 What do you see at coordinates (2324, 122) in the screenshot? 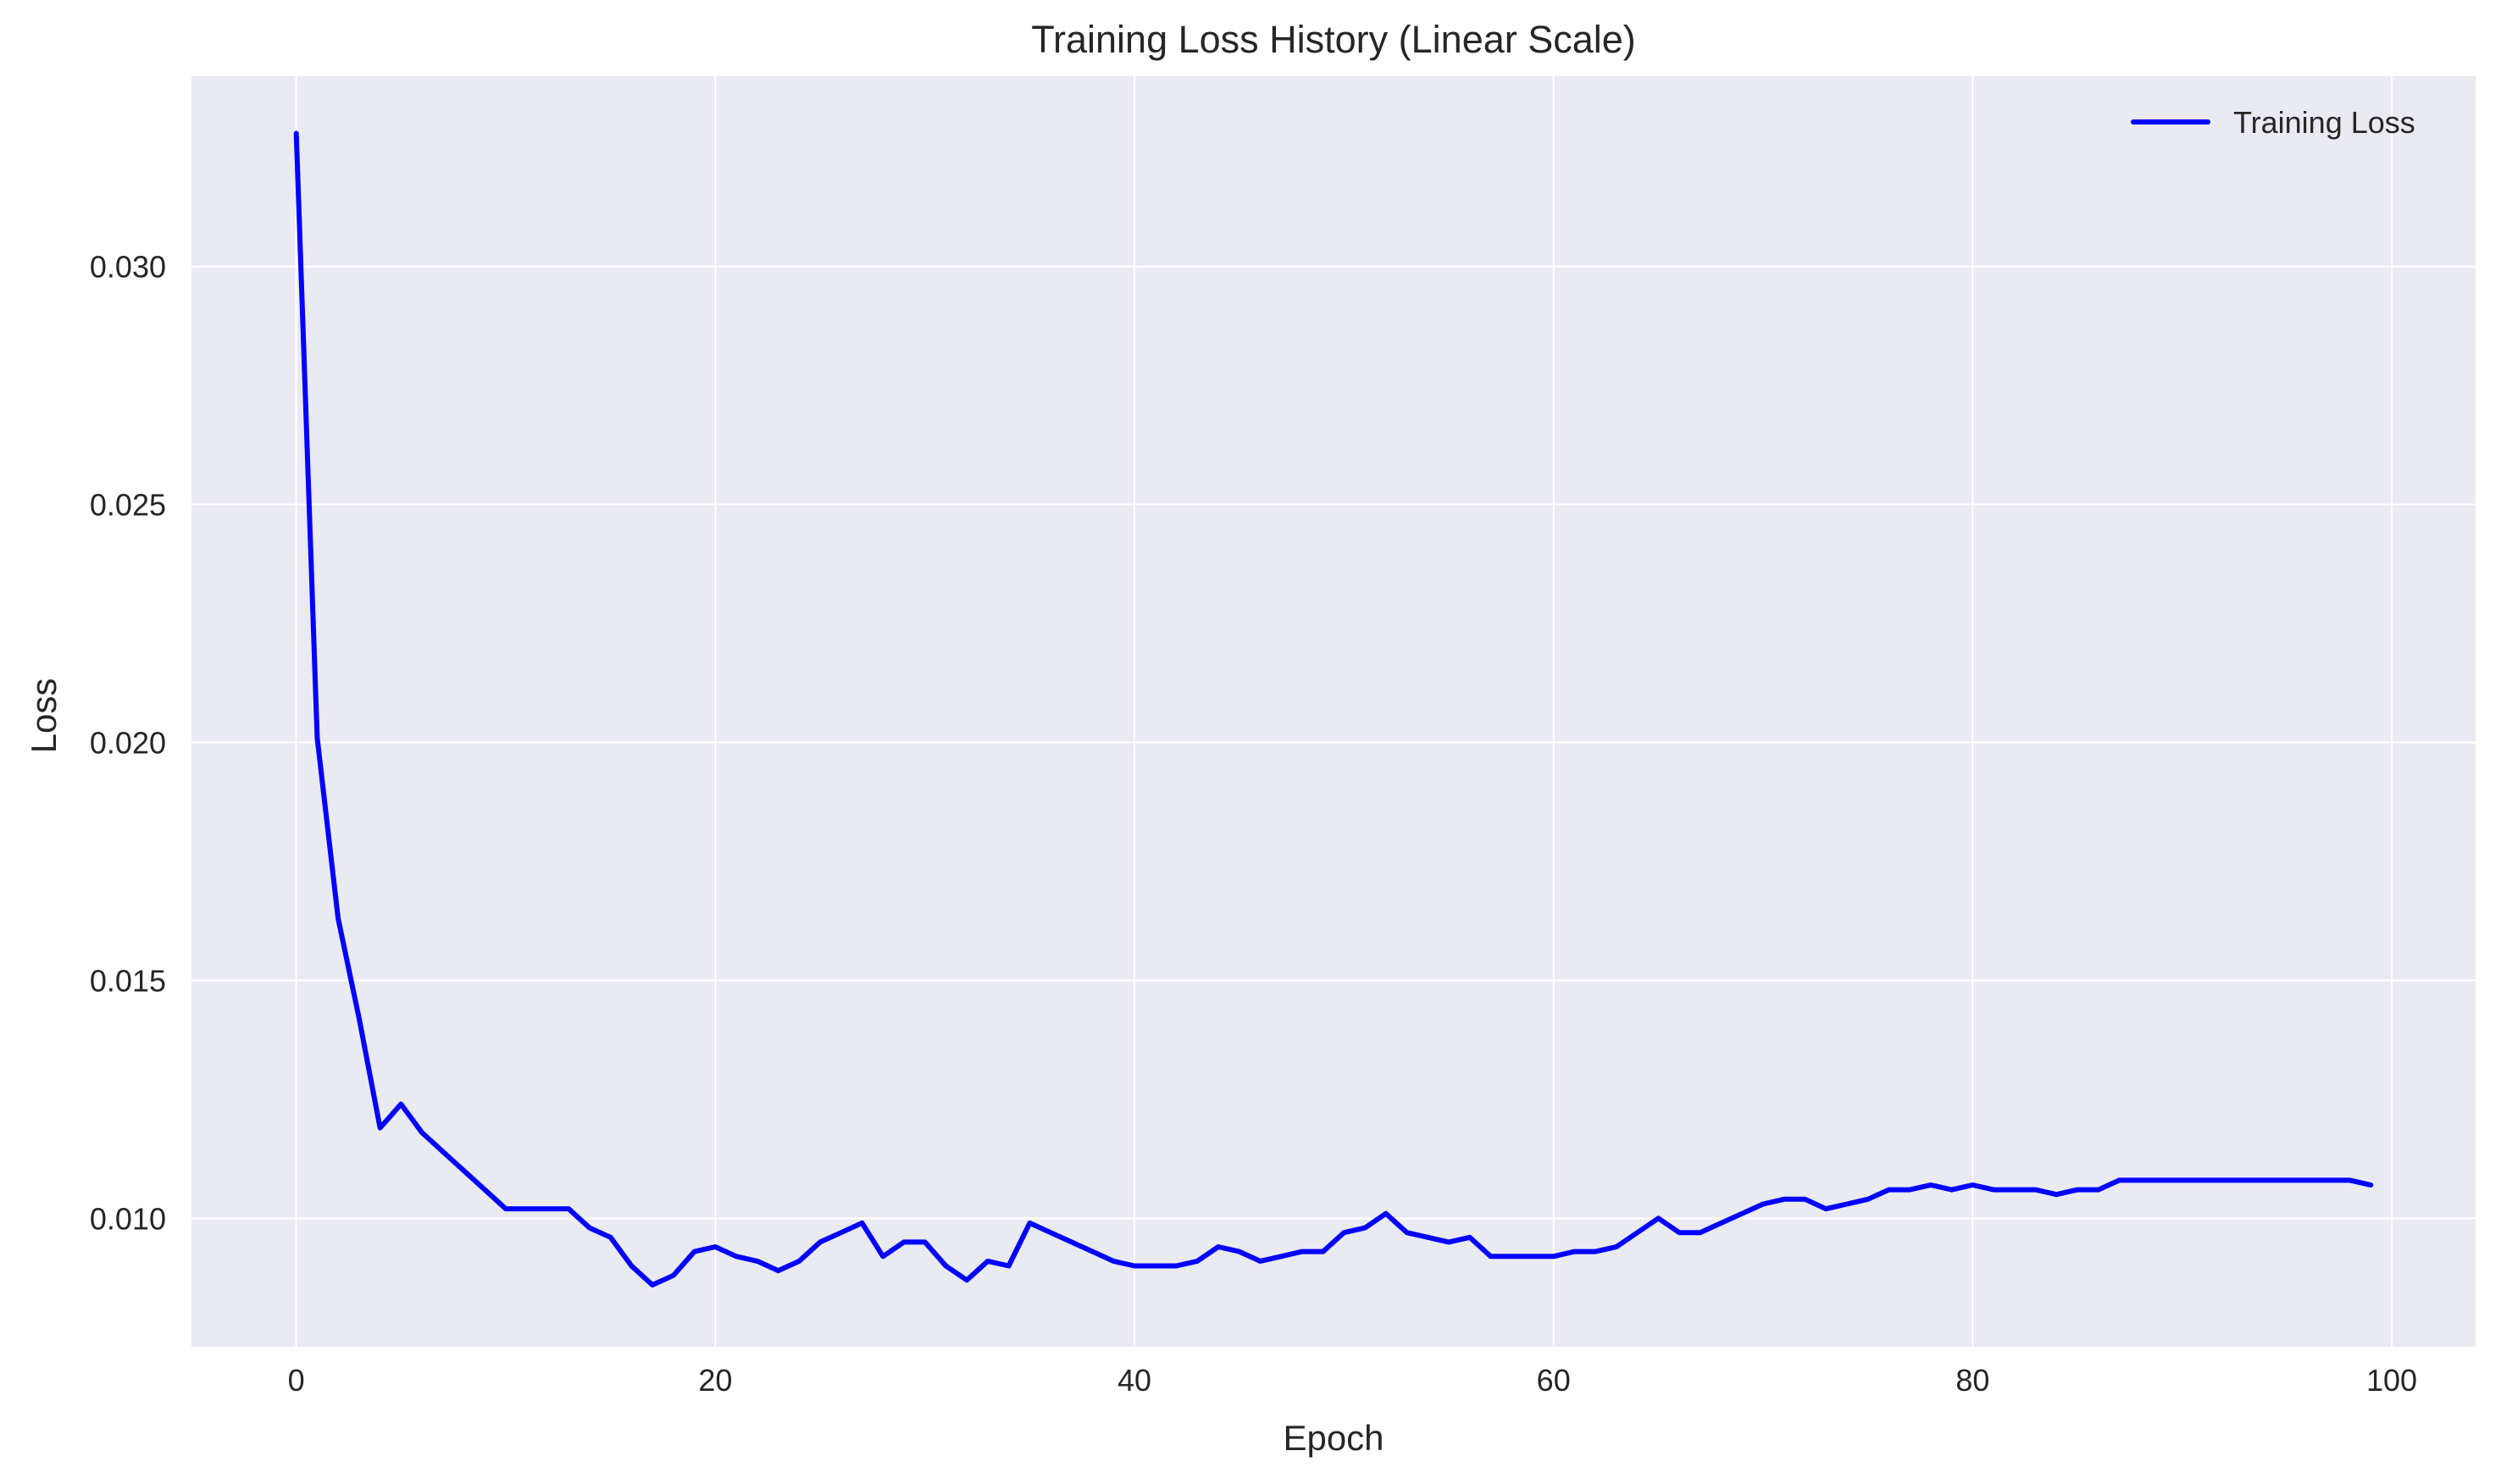
I see `legend-label-training-loss: Training Loss` at bounding box center [2324, 122].